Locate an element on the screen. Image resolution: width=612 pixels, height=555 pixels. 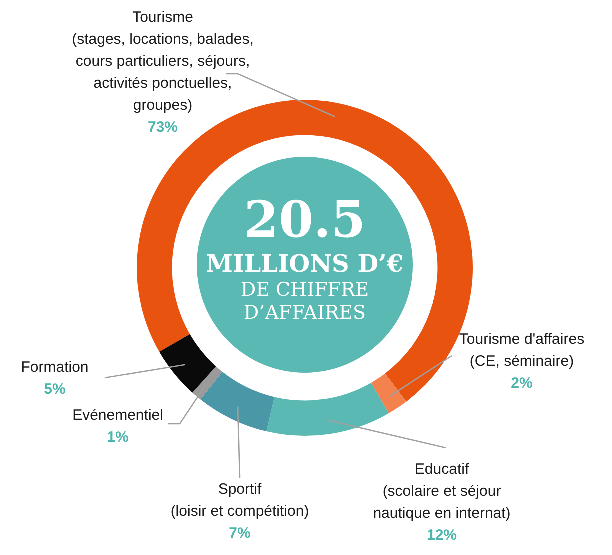
data-label: 7% is located at coordinates (240, 533).